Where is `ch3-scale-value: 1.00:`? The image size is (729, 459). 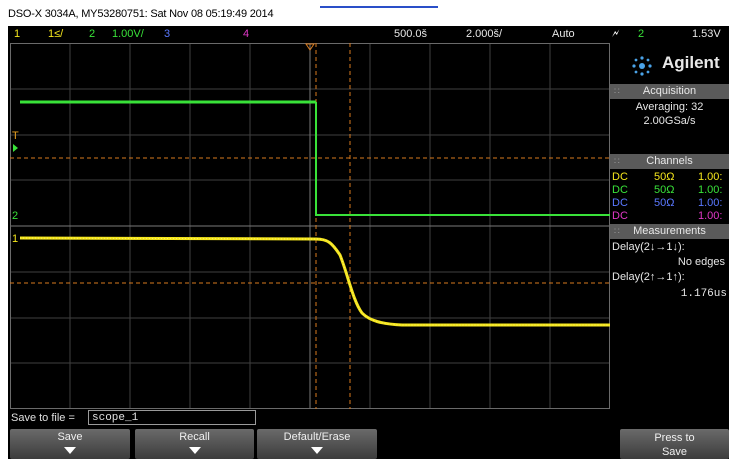 ch3-scale-value: 1.00: is located at coordinates (710, 203).